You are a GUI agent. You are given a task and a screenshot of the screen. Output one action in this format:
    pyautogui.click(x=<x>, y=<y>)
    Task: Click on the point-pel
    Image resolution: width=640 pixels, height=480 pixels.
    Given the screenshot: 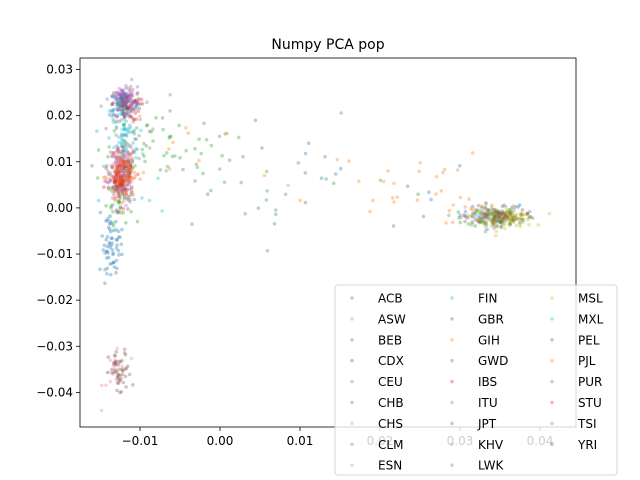 What is the action you would take?
    pyautogui.click(x=122, y=254)
    